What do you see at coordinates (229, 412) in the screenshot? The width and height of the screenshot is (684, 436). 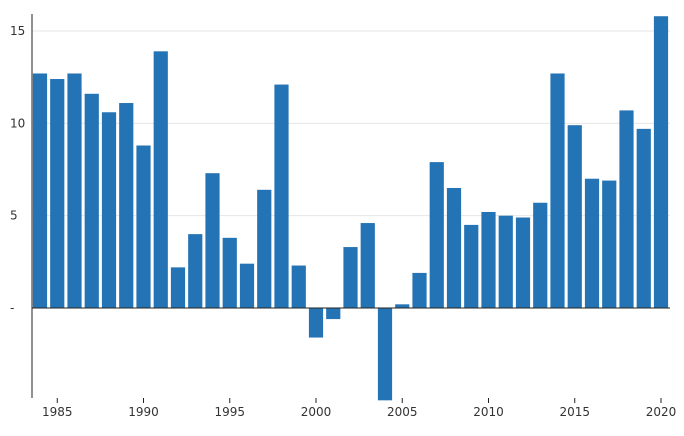 I see `x-tick-label-1995: 1995` at bounding box center [229, 412].